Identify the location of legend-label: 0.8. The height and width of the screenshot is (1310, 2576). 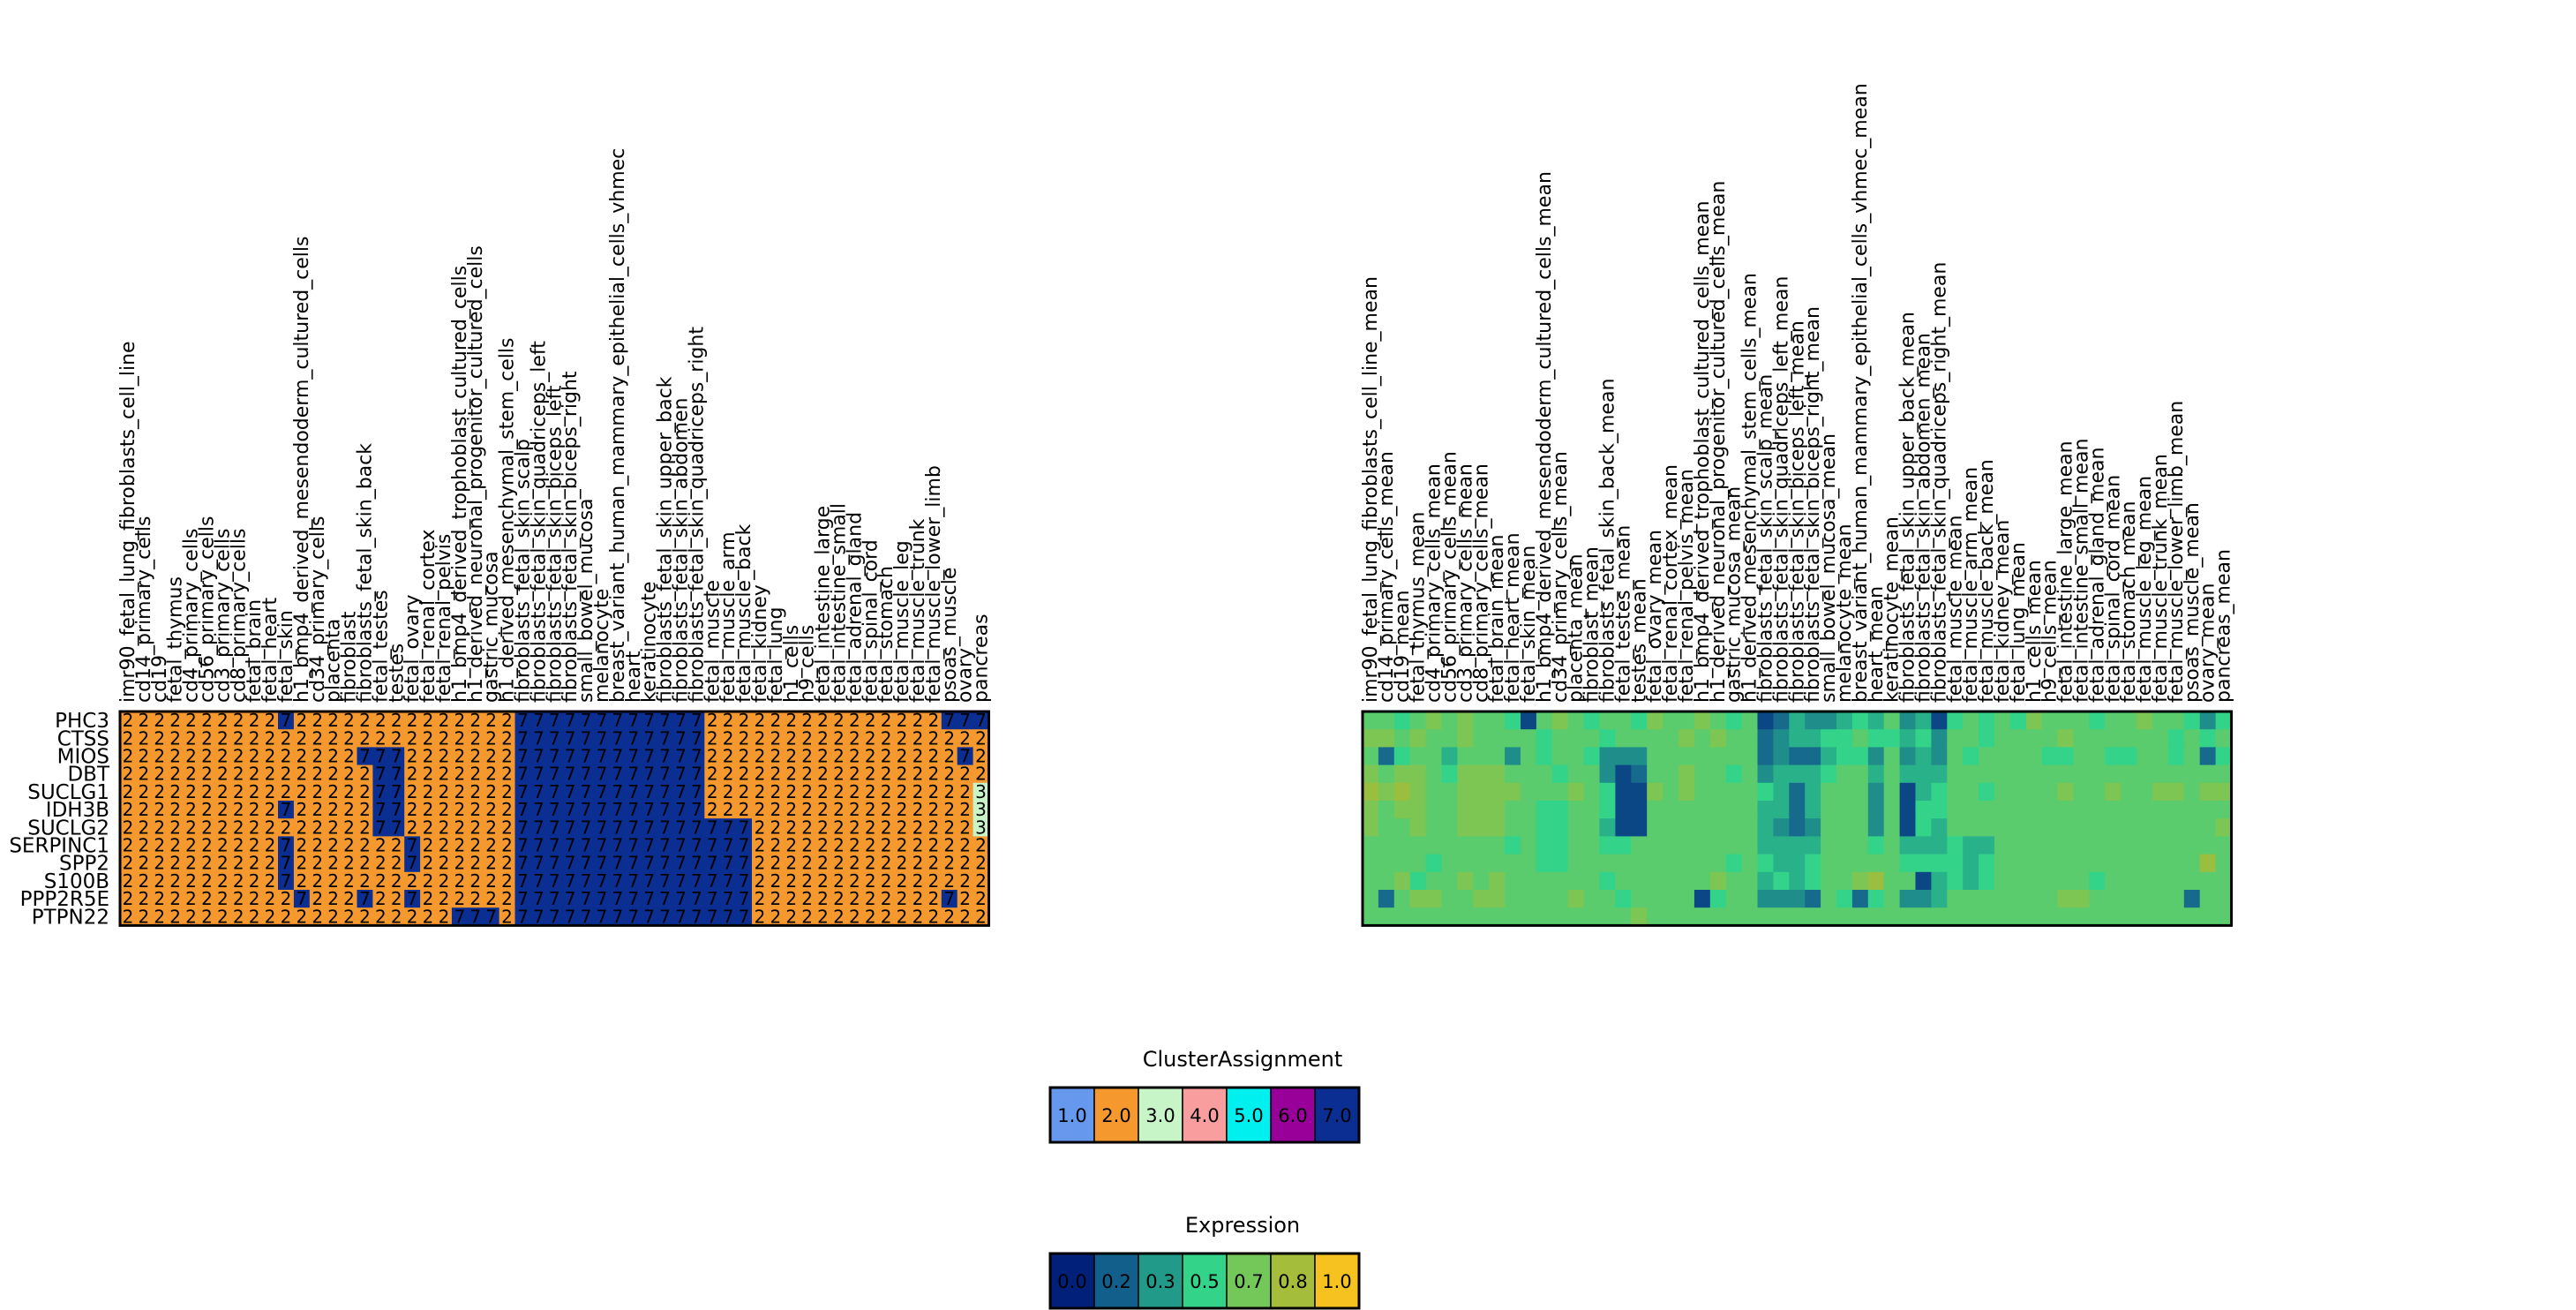
(1292, 1281).